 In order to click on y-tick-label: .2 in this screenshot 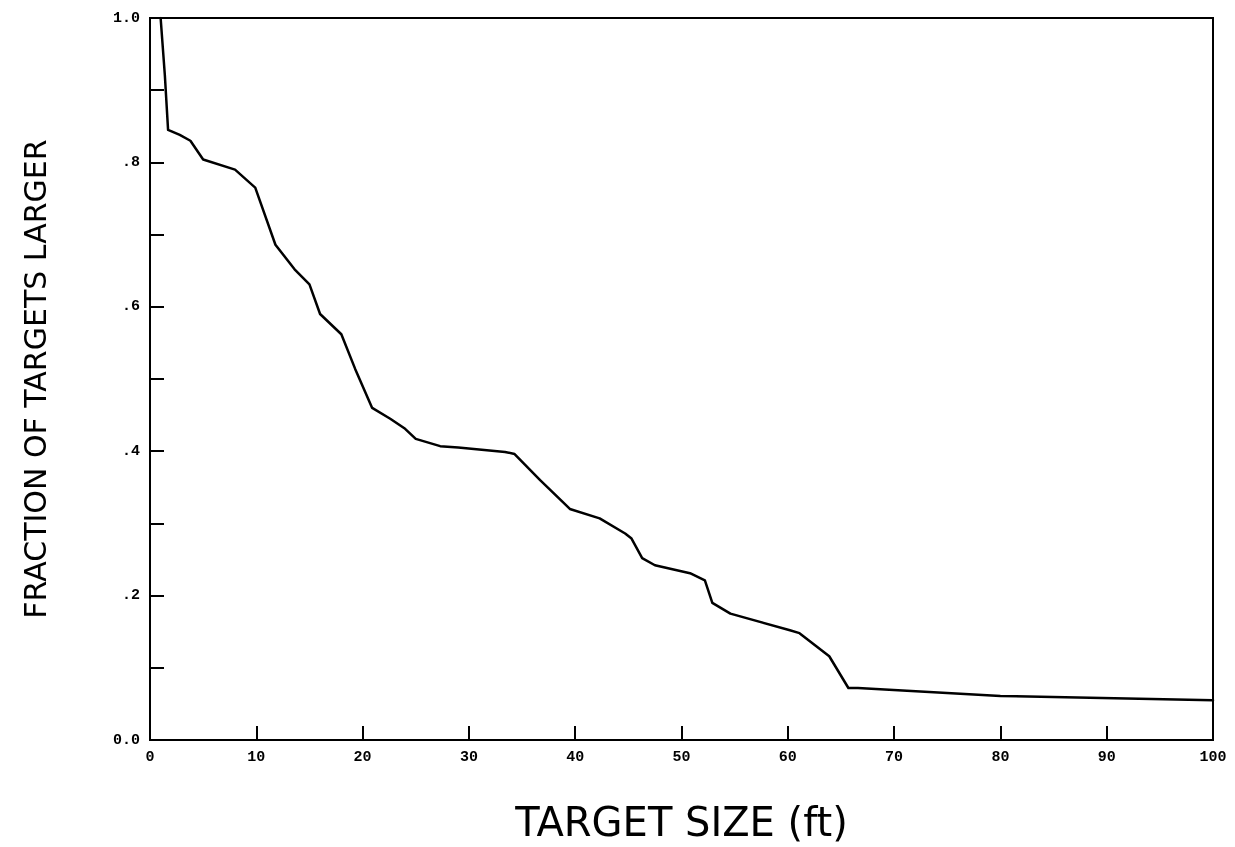, I will do `click(130, 596)`.